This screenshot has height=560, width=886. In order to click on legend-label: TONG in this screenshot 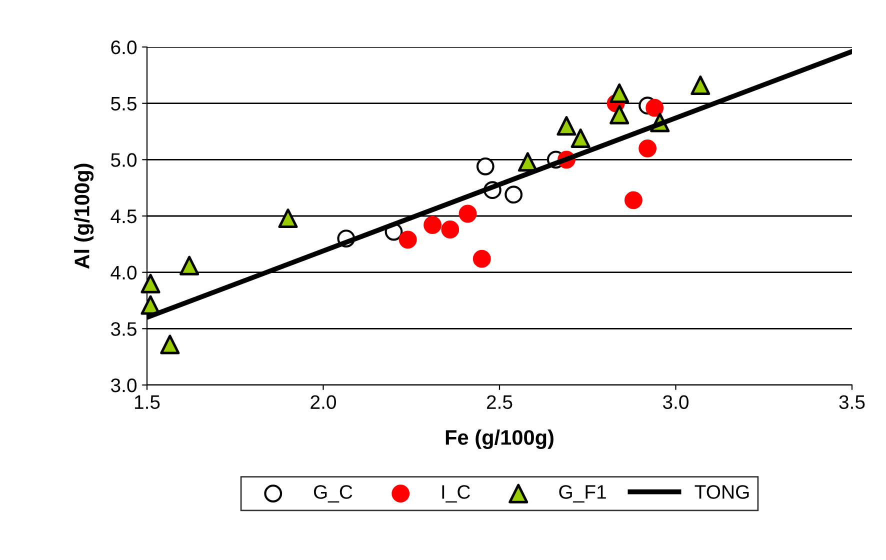, I will do `click(721, 492)`.